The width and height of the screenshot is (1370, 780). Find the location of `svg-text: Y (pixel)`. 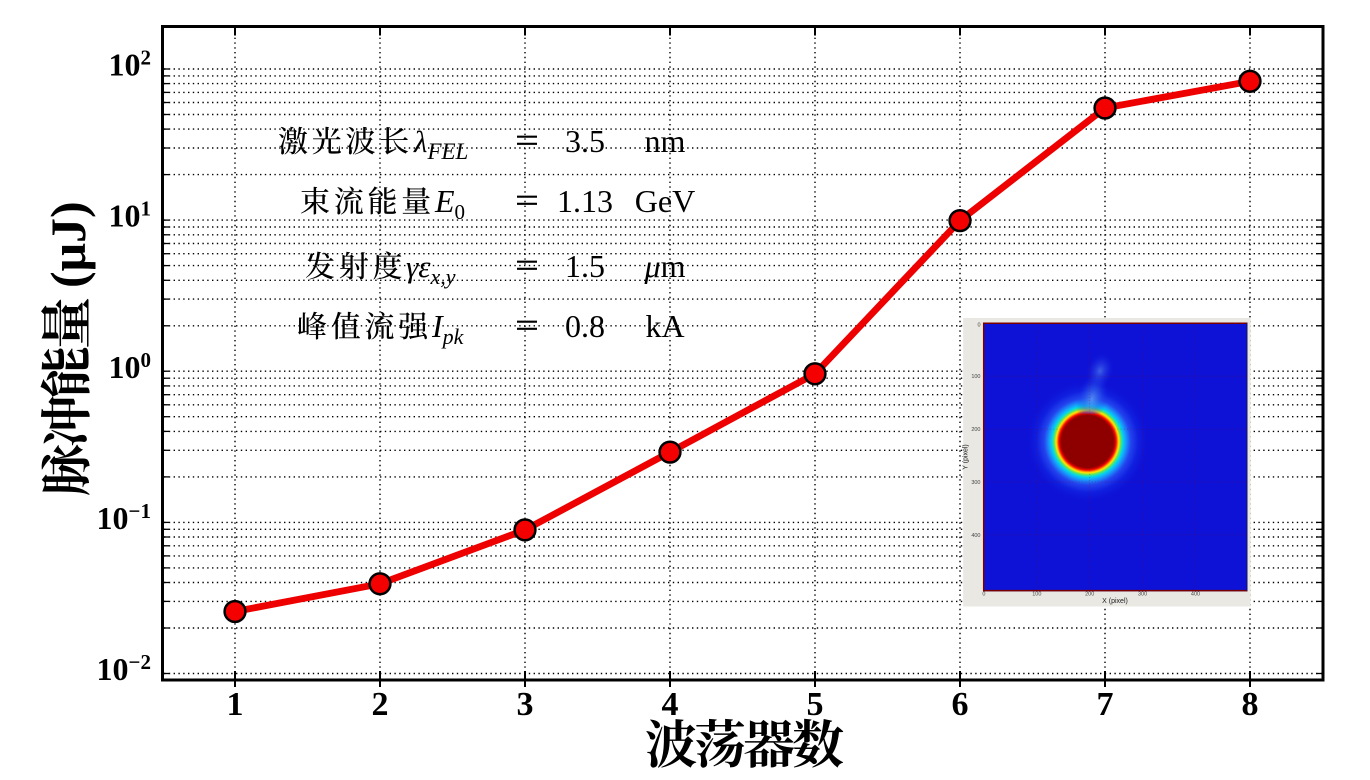

svg-text: Y (pixel) is located at coordinates (966, 457).